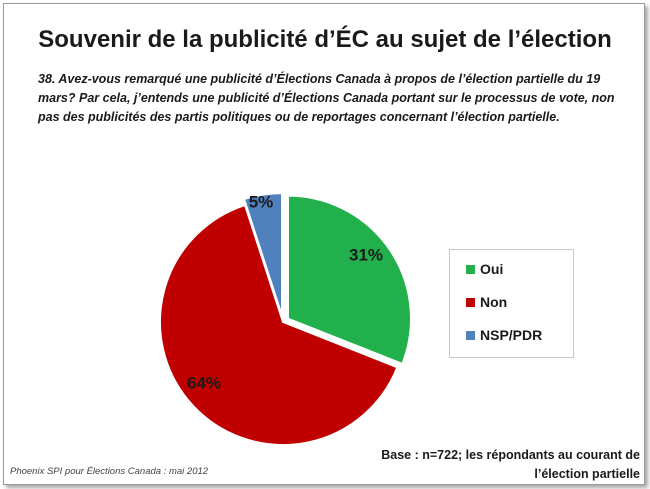 This screenshot has height=489, width=650. I want to click on data-label-oui: 31%, so click(366, 254).